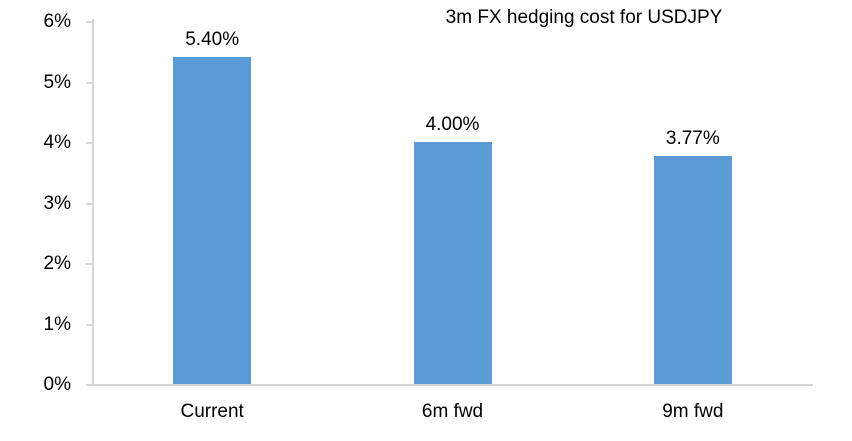  What do you see at coordinates (452, 124) in the screenshot?
I see `bar-value-label: 4.00%` at bounding box center [452, 124].